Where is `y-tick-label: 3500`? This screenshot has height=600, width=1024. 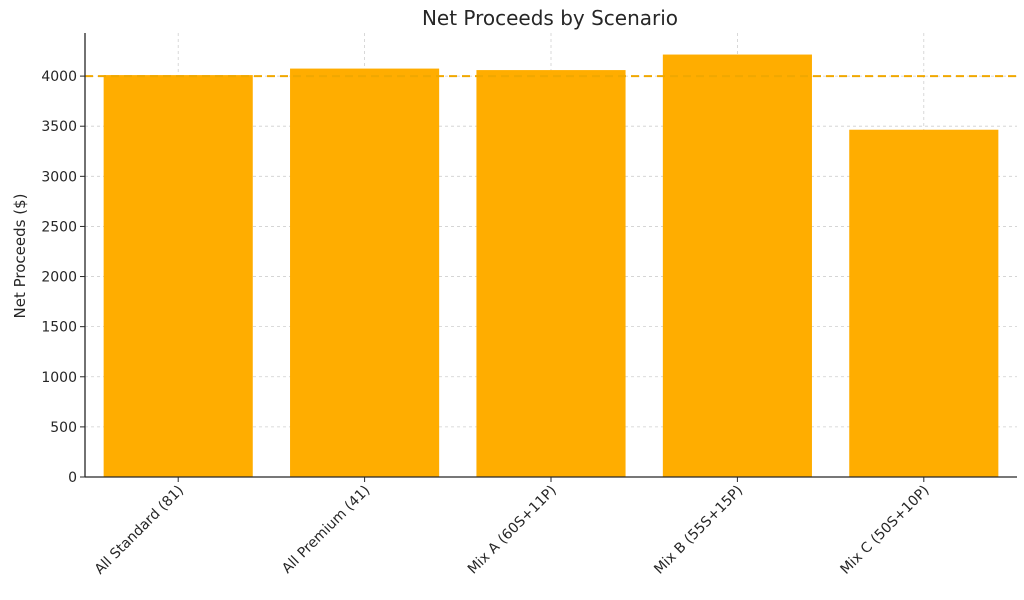 y-tick-label: 3500 is located at coordinates (59, 127).